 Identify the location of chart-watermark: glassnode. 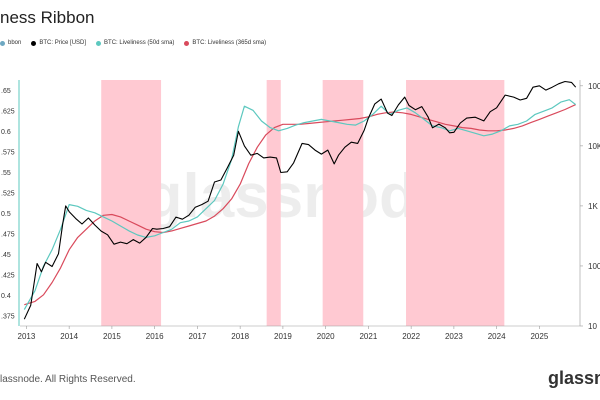
(298, 196).